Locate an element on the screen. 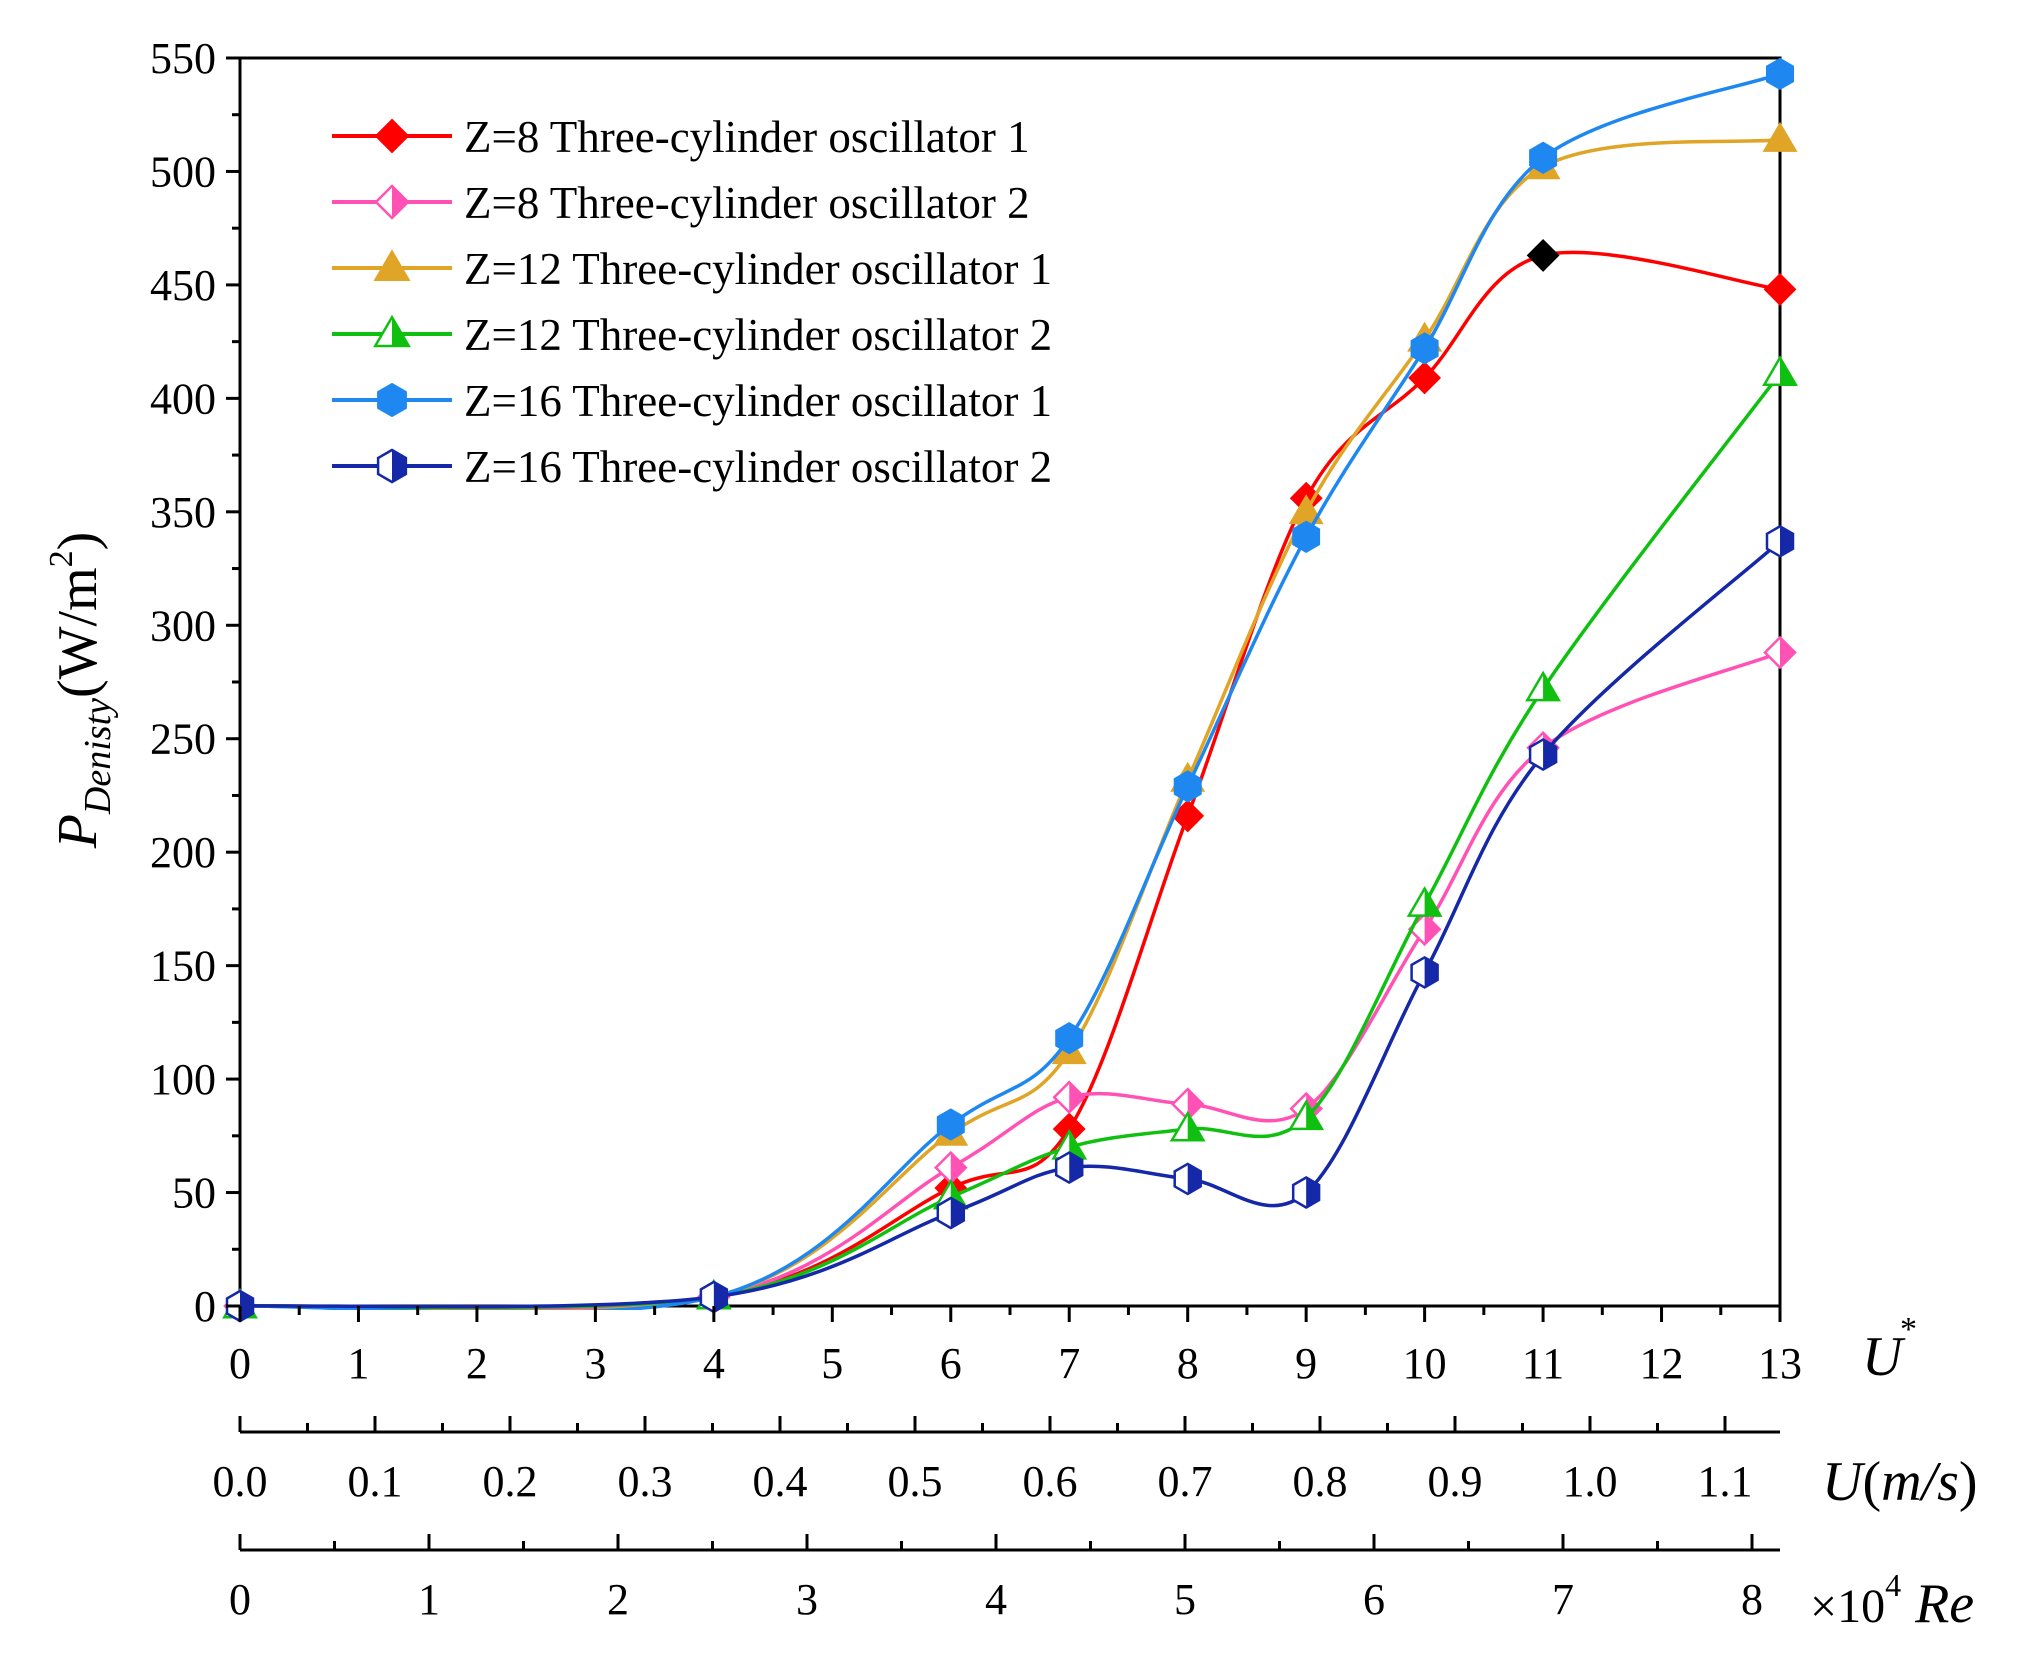 The height and width of the screenshot is (1656, 2044). x-tick-label: 4 is located at coordinates (714, 1363).